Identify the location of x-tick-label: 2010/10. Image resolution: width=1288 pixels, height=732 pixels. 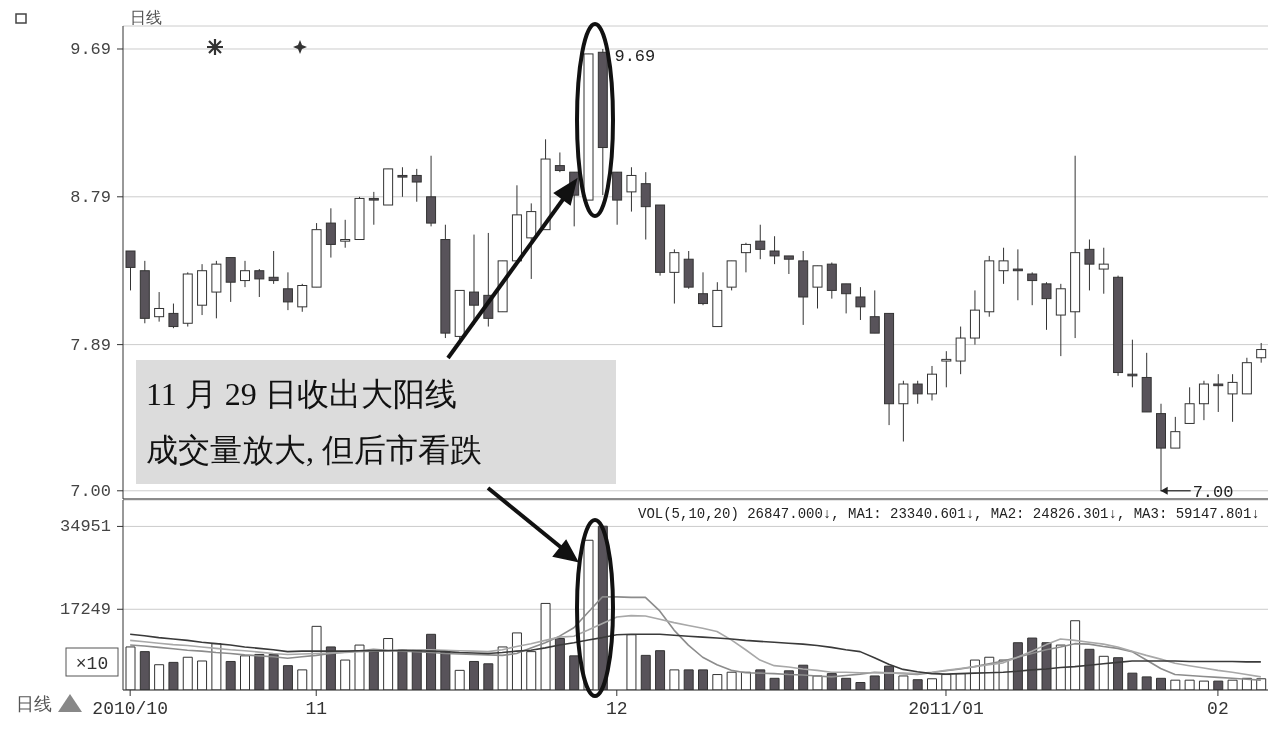
(130, 709).